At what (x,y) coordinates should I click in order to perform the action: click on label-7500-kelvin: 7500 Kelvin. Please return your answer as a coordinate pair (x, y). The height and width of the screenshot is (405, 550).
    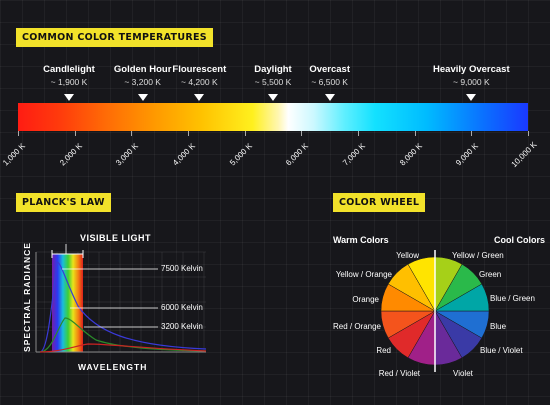
    Looking at the image, I should click on (182, 268).